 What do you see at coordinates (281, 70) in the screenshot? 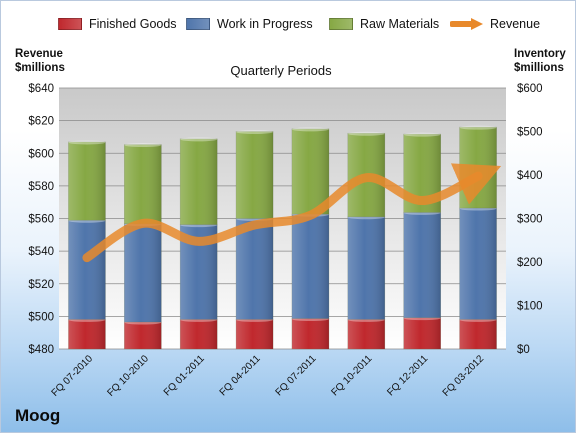
I see `chart-title: Quarterly Periods` at bounding box center [281, 70].